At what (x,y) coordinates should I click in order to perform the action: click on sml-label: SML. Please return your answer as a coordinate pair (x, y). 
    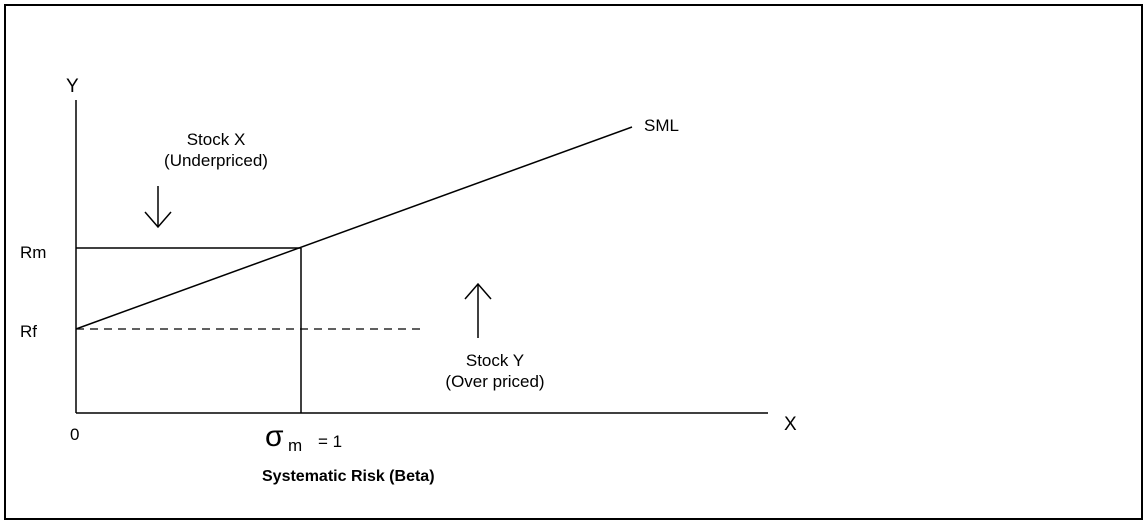
    Looking at the image, I should click on (661, 125).